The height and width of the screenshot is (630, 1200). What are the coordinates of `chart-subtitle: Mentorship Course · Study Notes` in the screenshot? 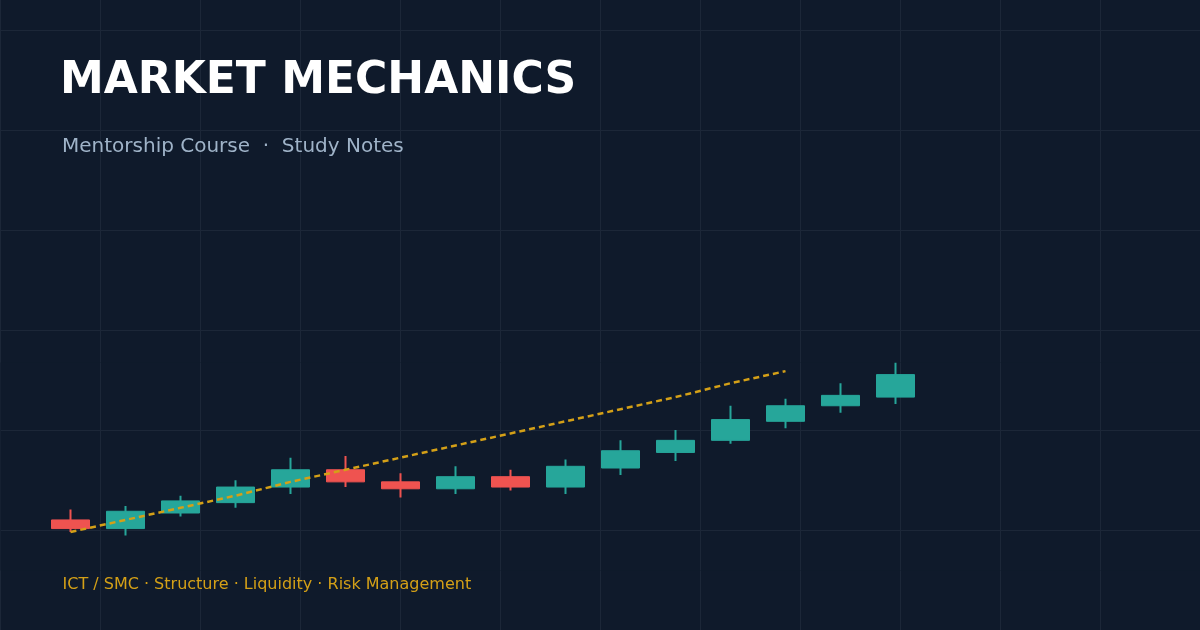 It's located at (233, 145).